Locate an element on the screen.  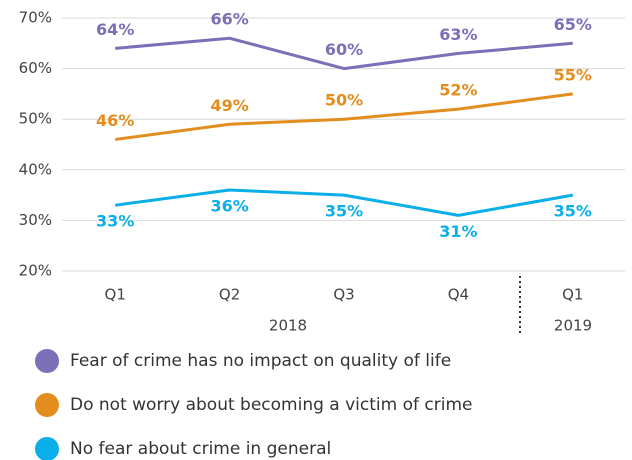
data-label: 66% is located at coordinates (229, 19).